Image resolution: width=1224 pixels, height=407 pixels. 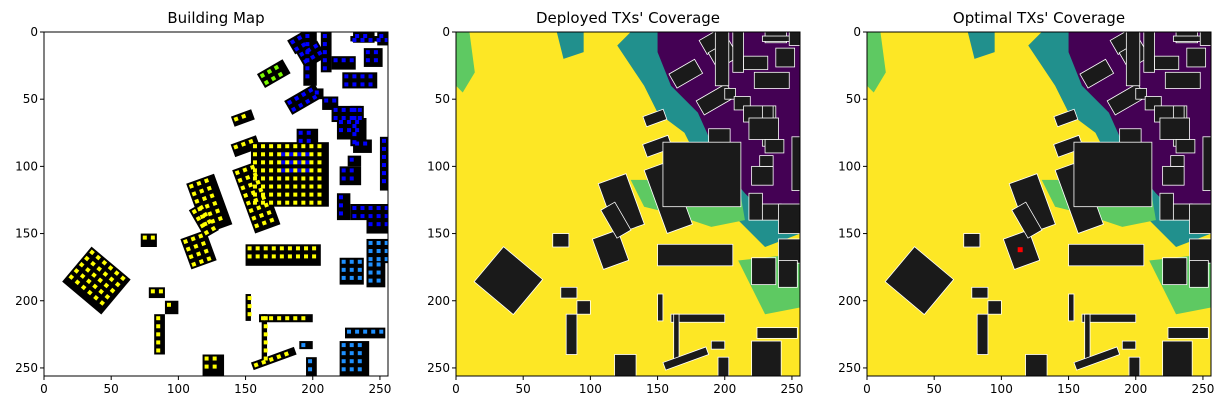 I want to click on x-tick-label: 250, so click(x=379, y=389).